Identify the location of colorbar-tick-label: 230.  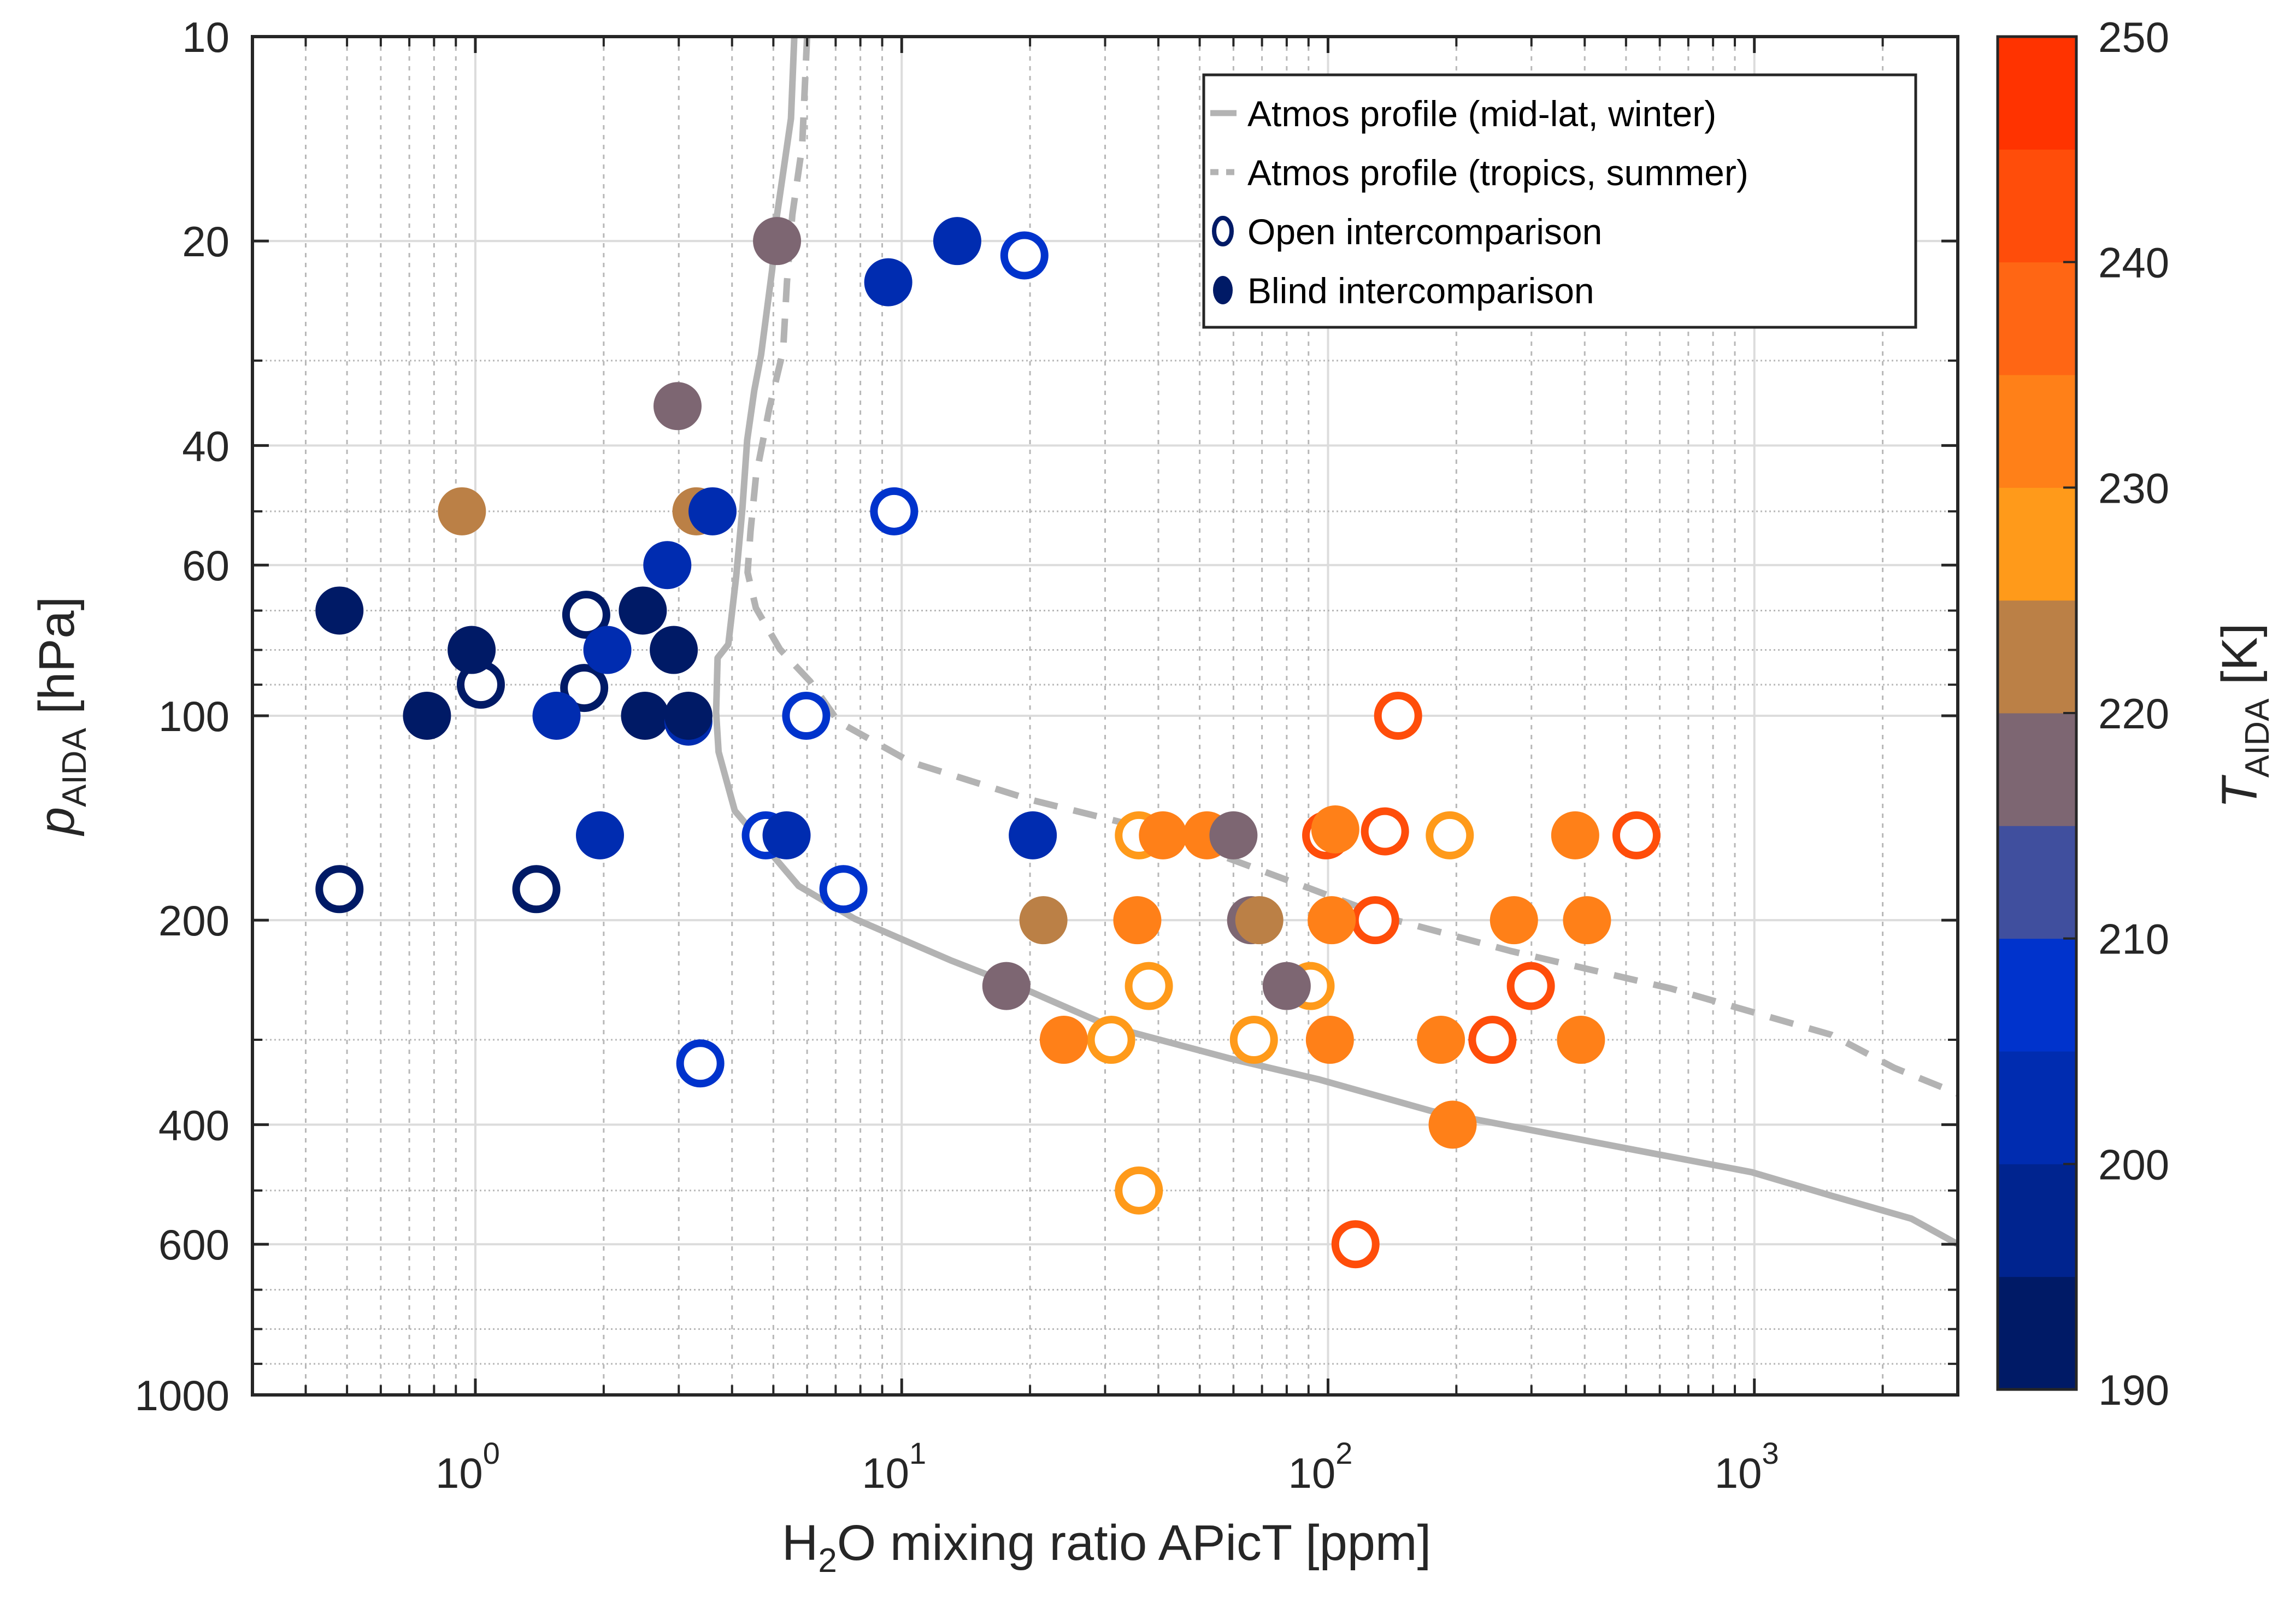
(2133, 488).